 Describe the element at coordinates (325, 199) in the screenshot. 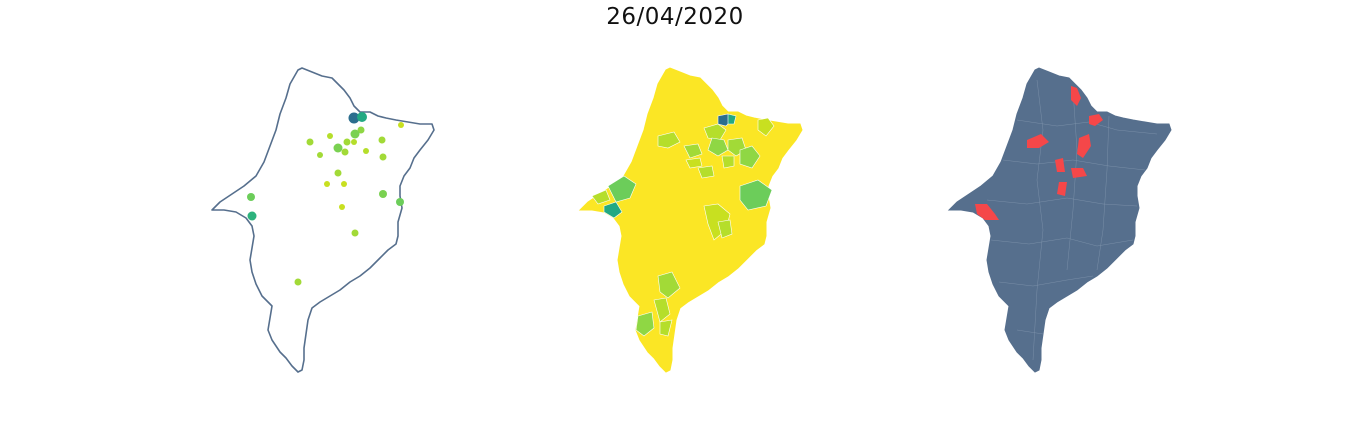

I see `case-points` at that location.